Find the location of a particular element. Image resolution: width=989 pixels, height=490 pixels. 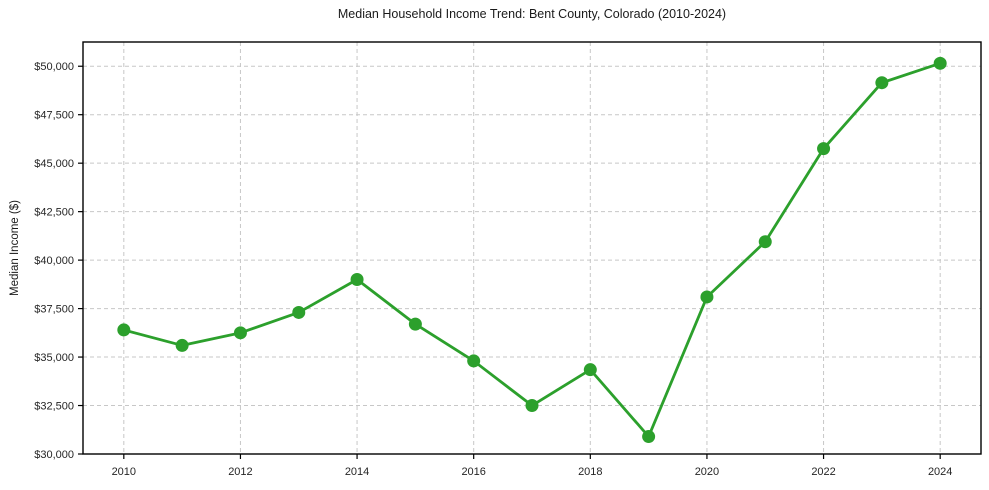

x-tick-label: 2018 is located at coordinates (590, 472).